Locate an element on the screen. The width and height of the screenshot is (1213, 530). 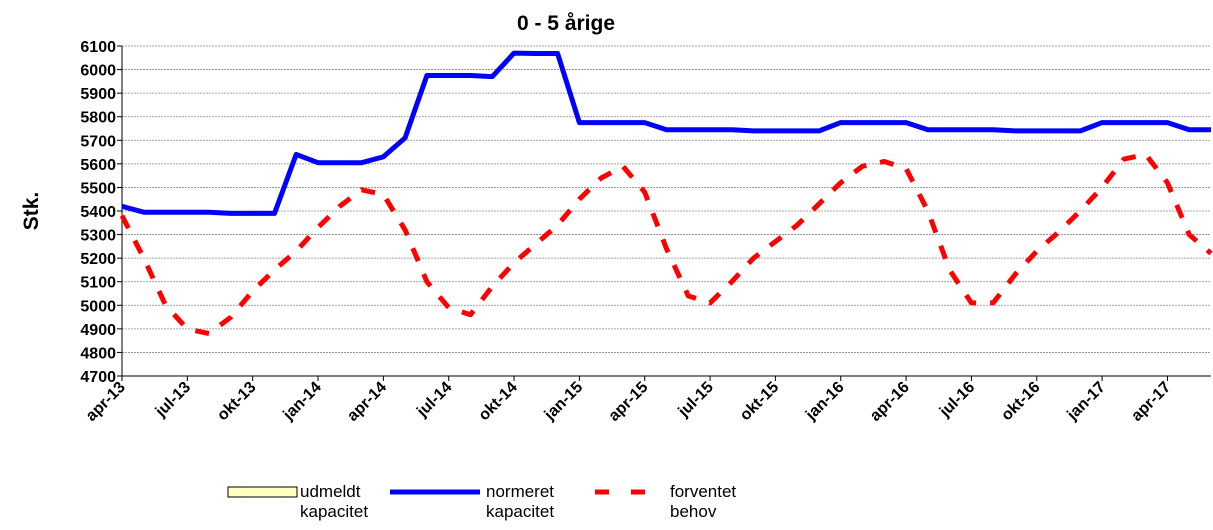
y-tick-label: 5200 is located at coordinates (98, 259).